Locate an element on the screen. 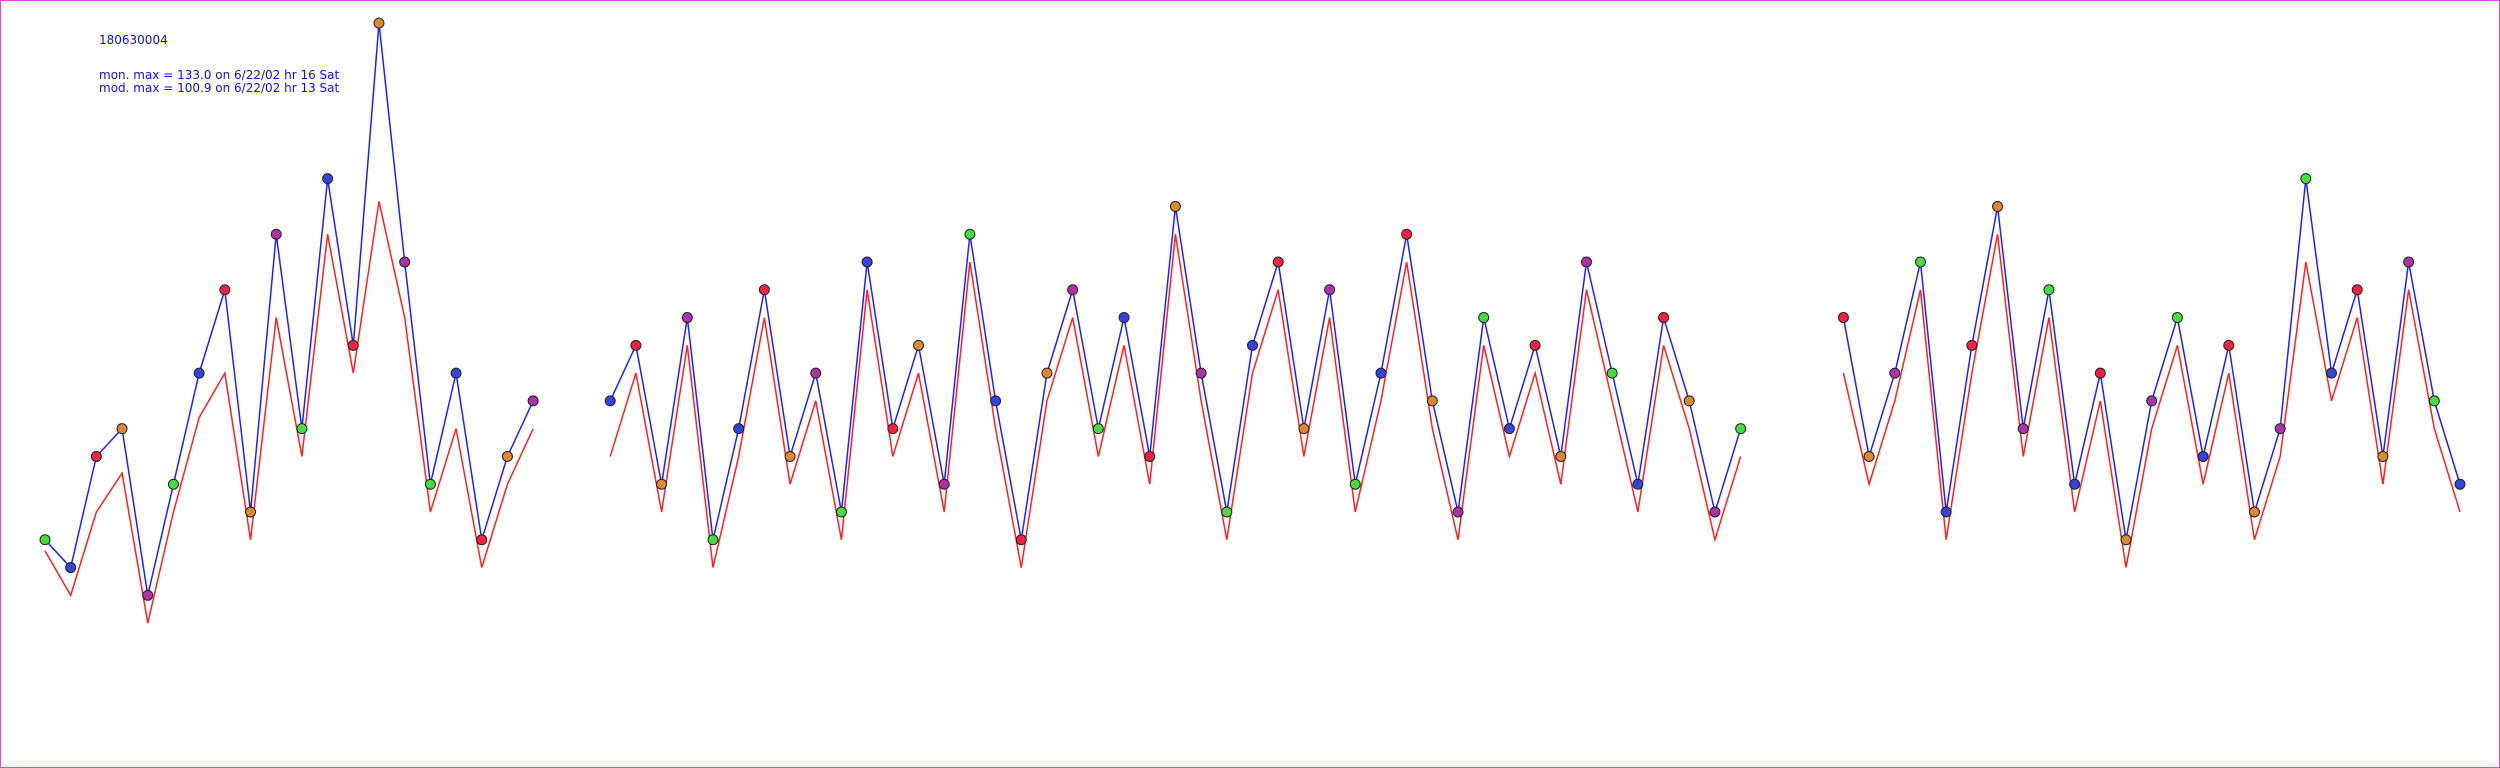 The width and height of the screenshot is (2500, 768). station-id: 180630004 is located at coordinates (133, 40).